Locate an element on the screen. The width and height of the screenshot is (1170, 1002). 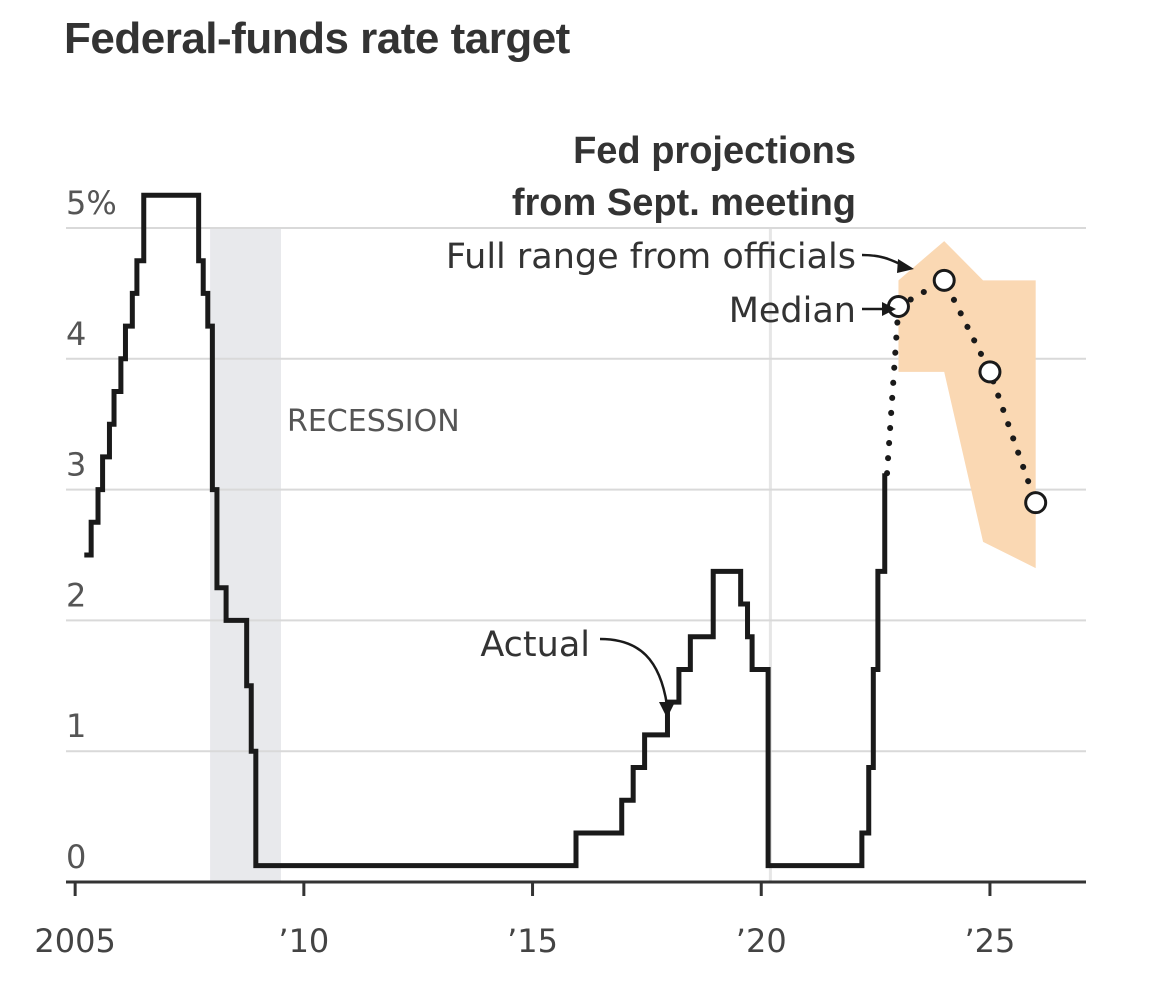
projection-band-layer is located at coordinates (967, 405).